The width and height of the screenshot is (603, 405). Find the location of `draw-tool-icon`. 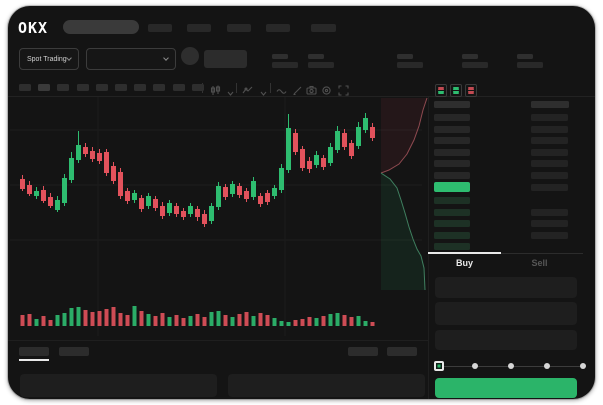

draw-tool-icon is located at coordinates (297, 89).